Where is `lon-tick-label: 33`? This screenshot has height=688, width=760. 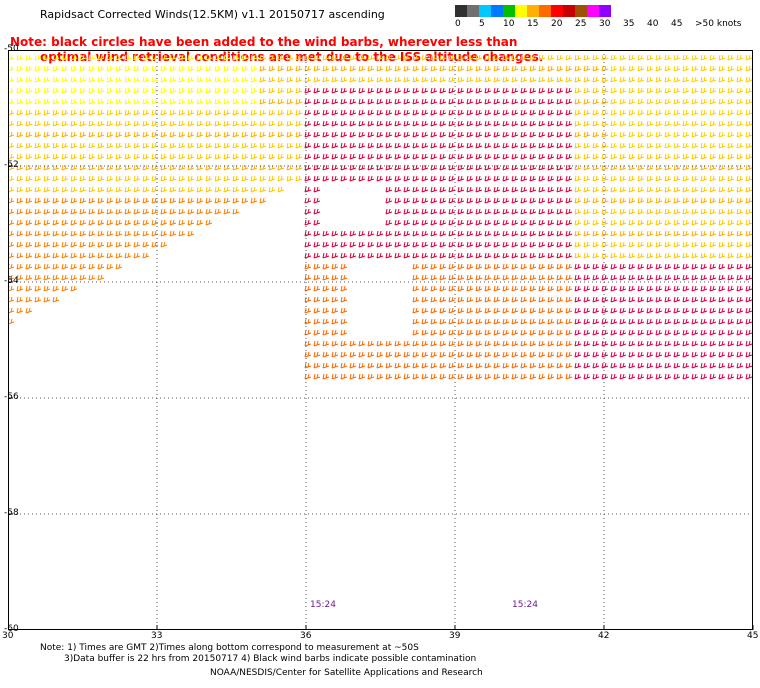 lon-tick-label: 33 is located at coordinates (157, 636).